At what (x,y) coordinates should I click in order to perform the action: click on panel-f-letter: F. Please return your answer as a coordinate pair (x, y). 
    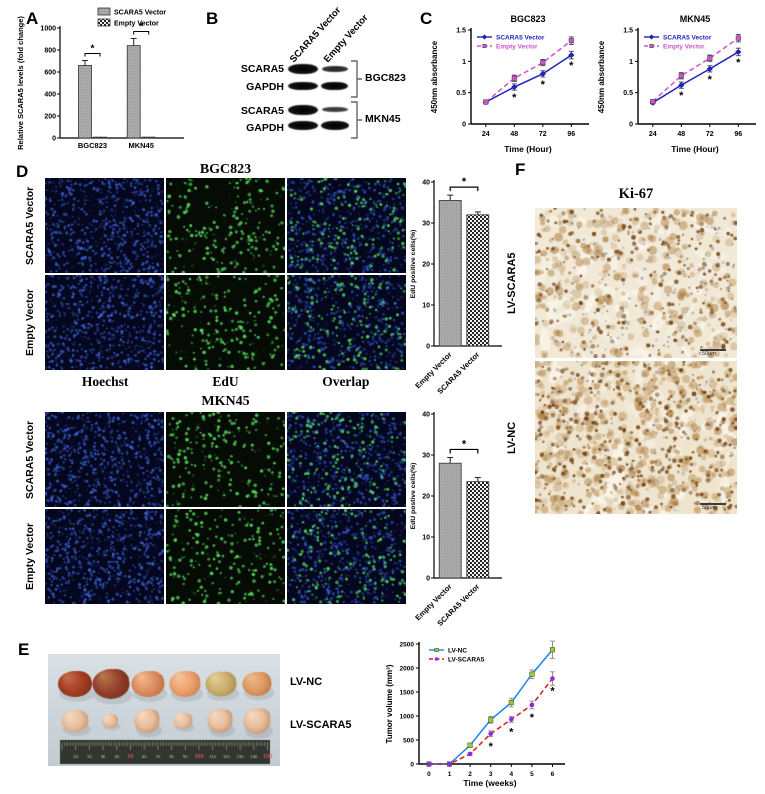
    Looking at the image, I should click on (520, 169).